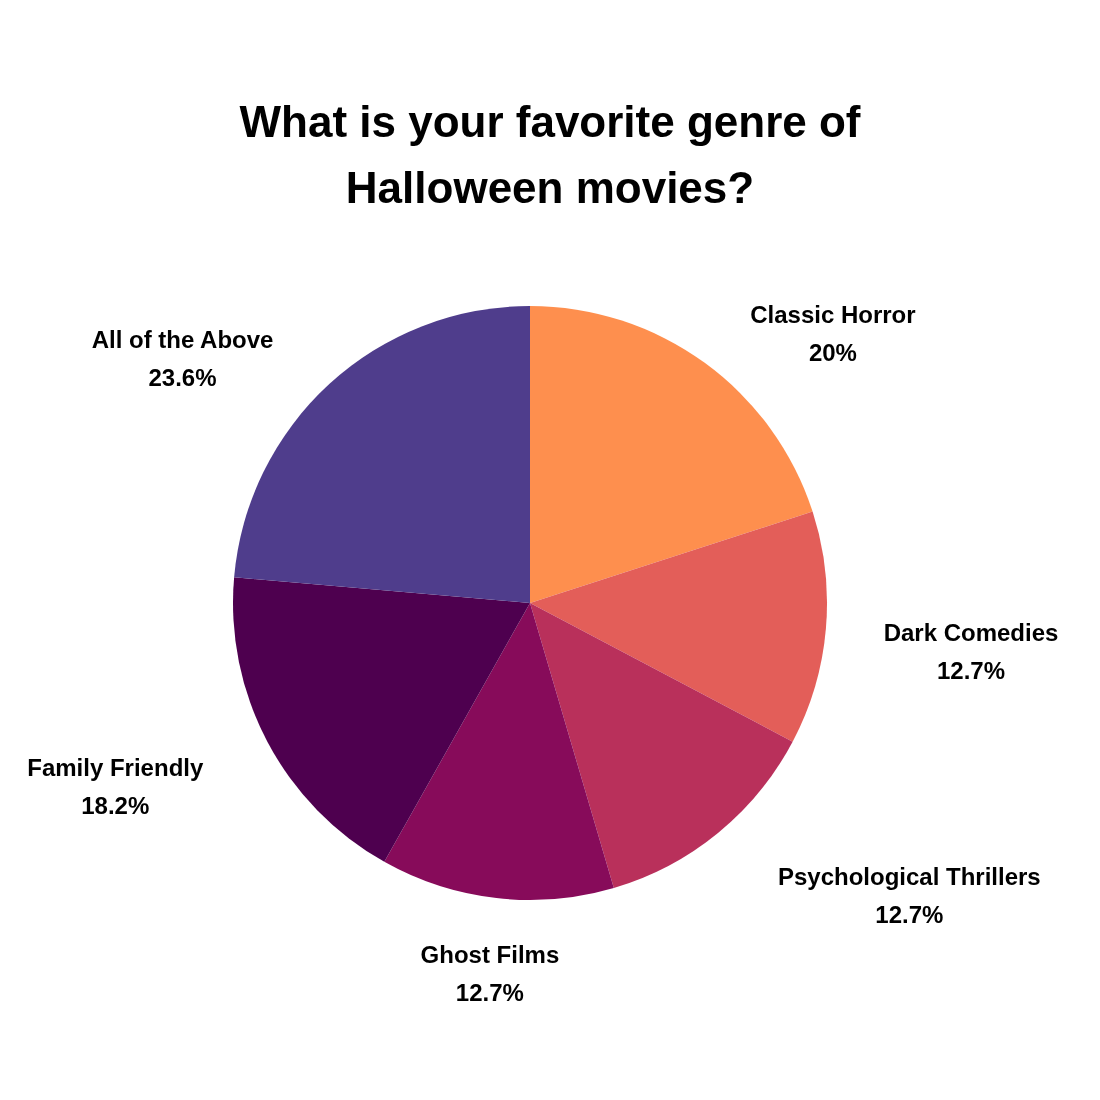  I want to click on chart-title: What is your favorite genre of Halloween movies?, so click(550, 154).